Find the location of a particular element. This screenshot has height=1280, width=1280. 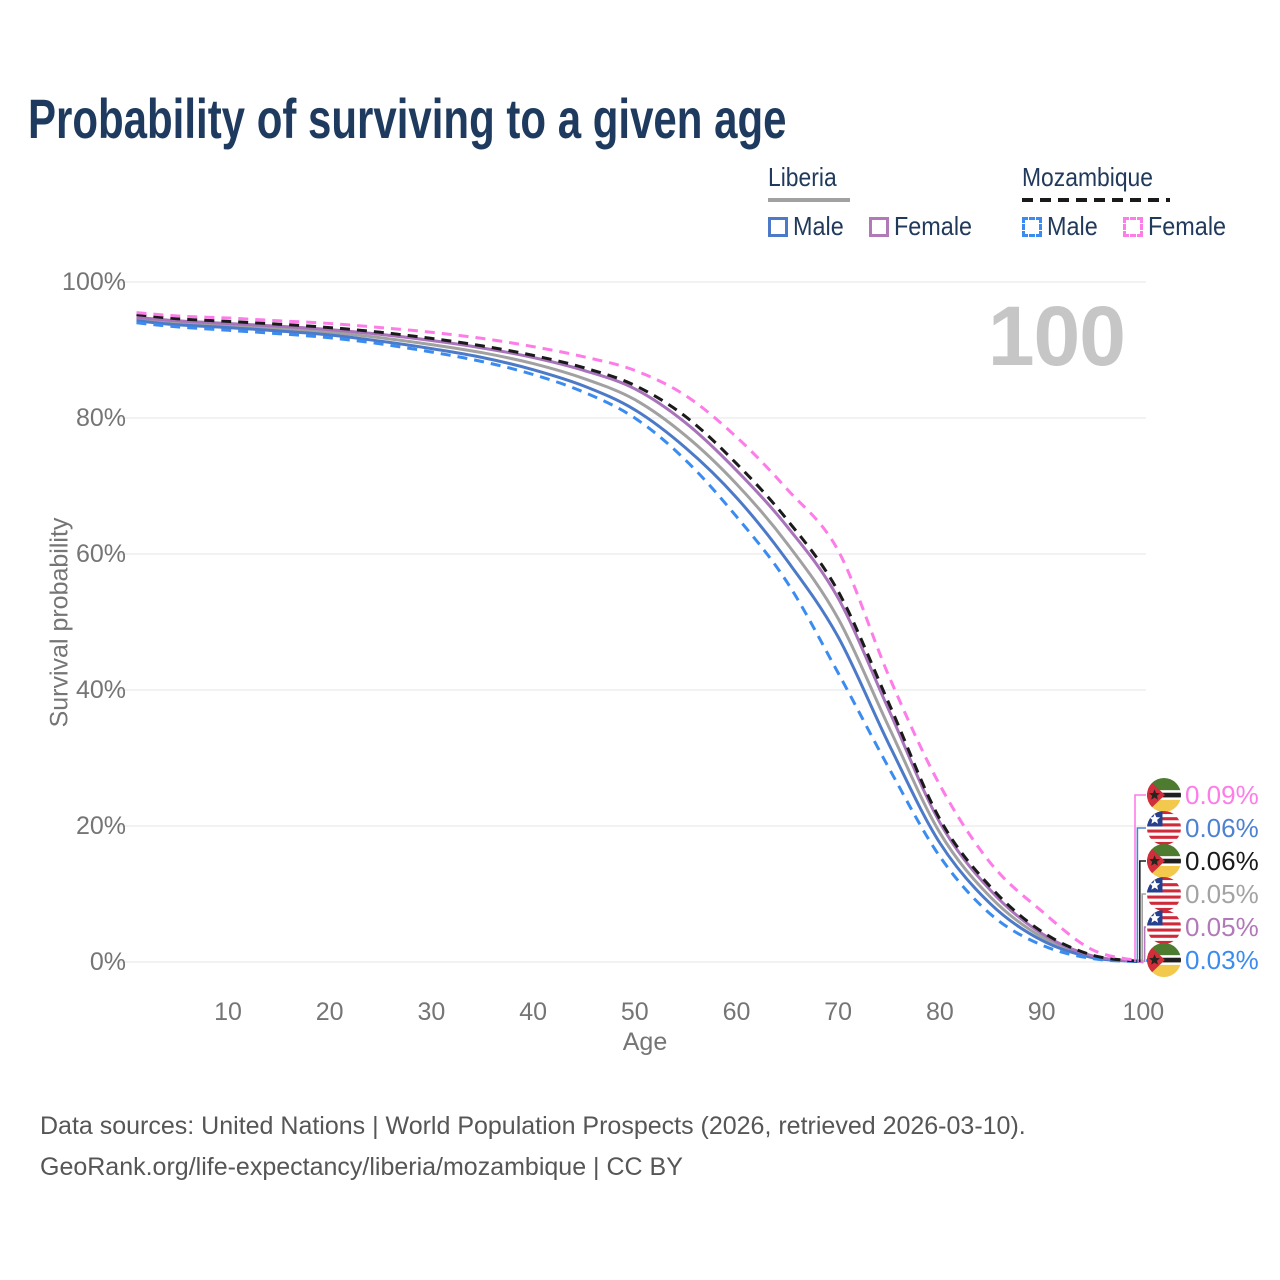

y-axis-tick-label: 40% is located at coordinates (100, 690).